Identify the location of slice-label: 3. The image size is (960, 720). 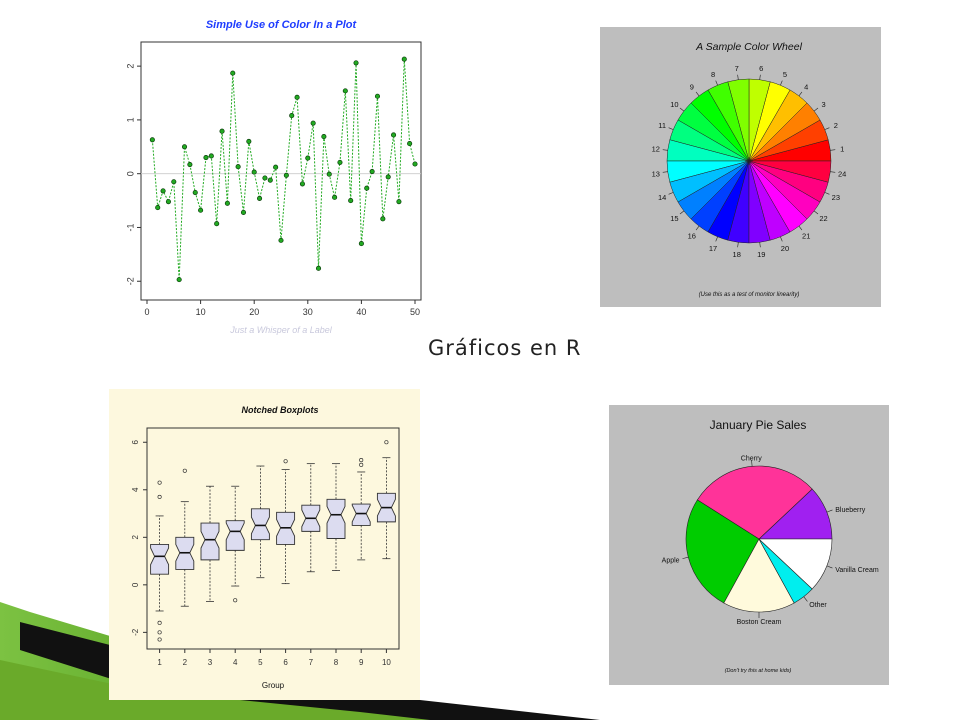
(823, 104).